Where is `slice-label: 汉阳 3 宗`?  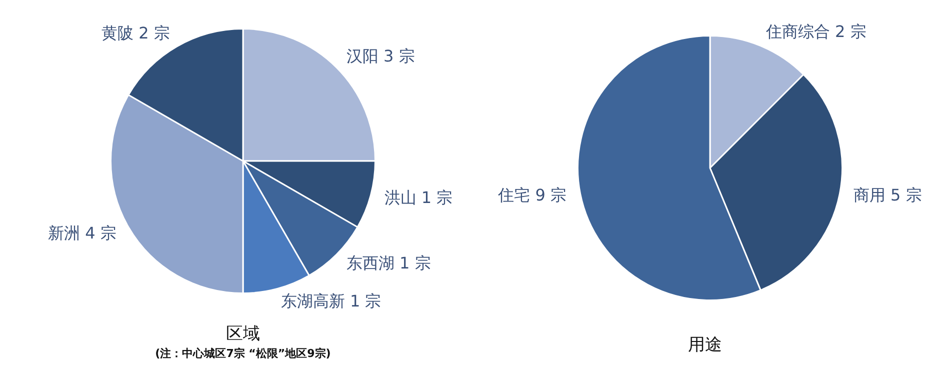
slice-label: 汉阳 3 宗 is located at coordinates (380, 56).